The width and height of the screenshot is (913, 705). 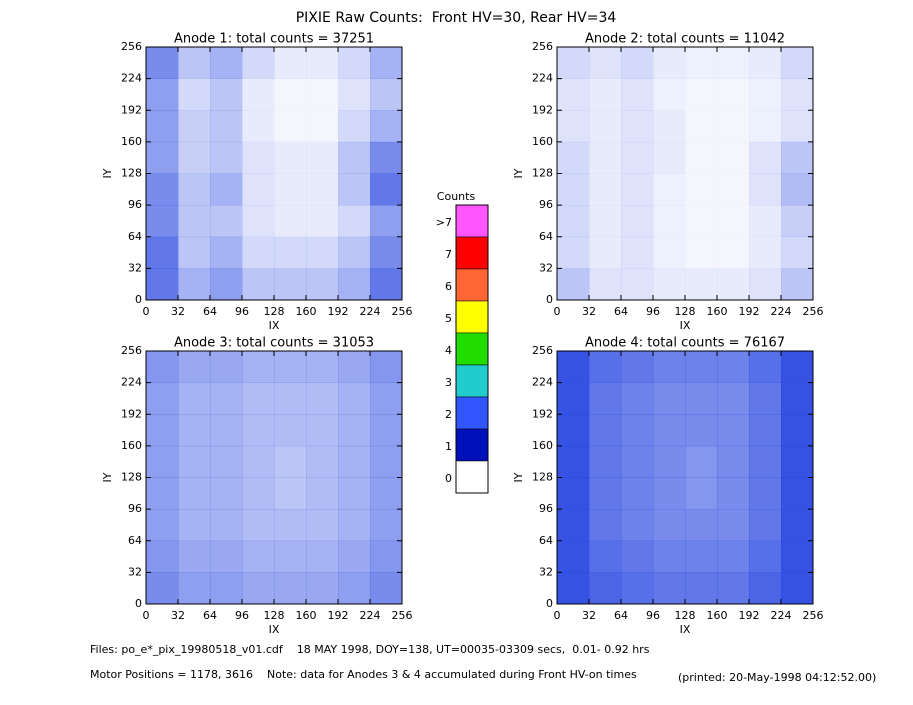 I want to click on y-tick-label: 256, so click(x=131, y=350).